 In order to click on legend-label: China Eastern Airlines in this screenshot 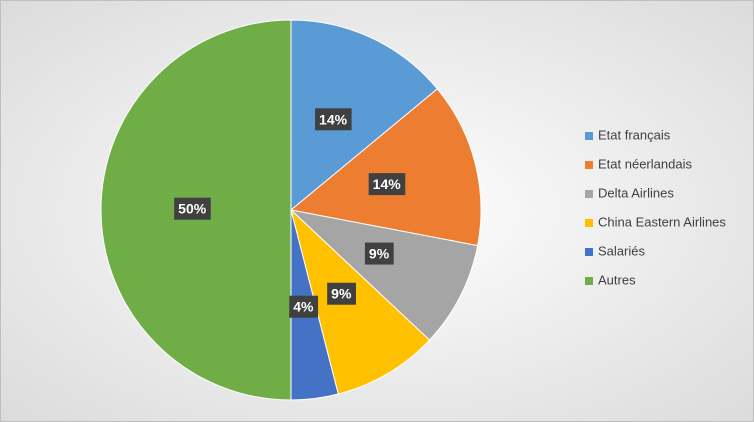, I will do `click(662, 221)`.